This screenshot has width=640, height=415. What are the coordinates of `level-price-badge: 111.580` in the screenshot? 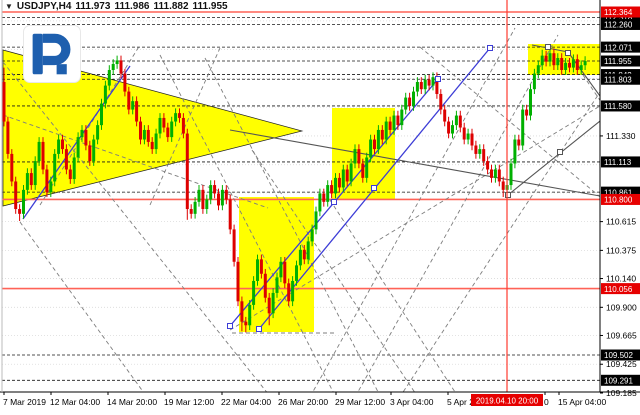 It's located at (618, 106).